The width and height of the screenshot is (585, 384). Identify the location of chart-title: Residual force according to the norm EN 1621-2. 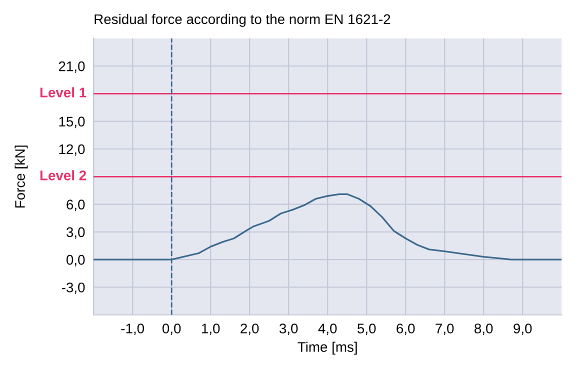
(242, 20).